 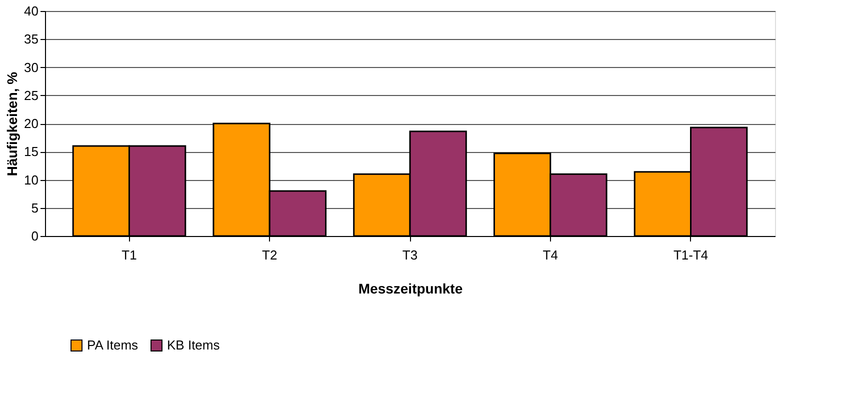 What do you see at coordinates (12, 123) in the screenshot?
I see `y-axis-title: Häufigkeiten, %` at bounding box center [12, 123].